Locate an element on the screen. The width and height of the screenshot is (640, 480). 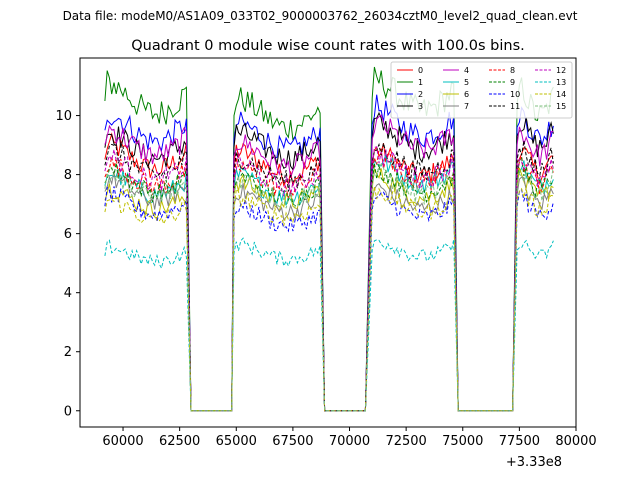
x-offset-label: +3.33e8 is located at coordinates (534, 462).